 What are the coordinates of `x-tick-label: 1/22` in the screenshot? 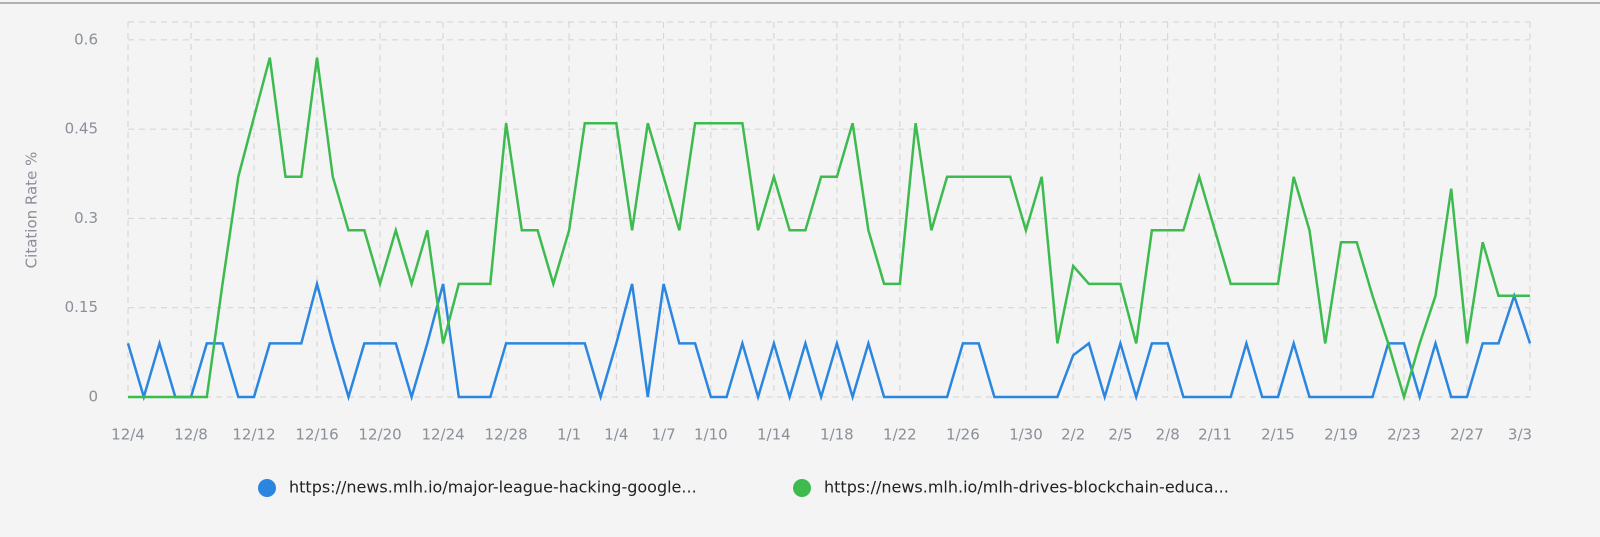 It's located at (900, 435).